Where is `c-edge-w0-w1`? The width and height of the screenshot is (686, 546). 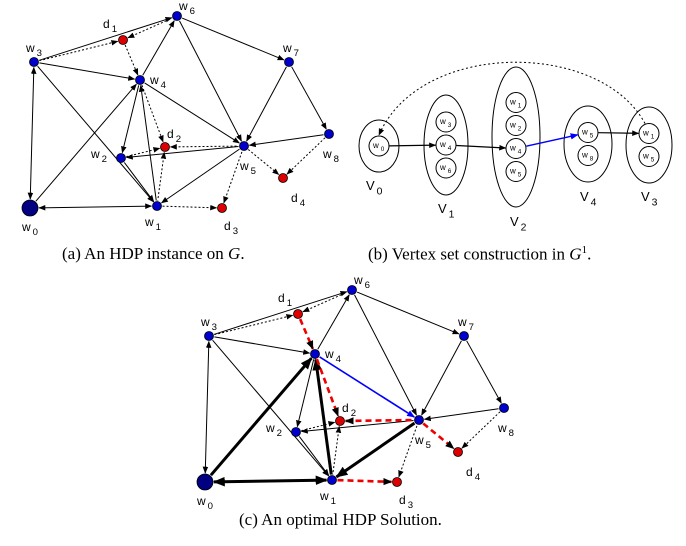 c-edge-w0-w1 is located at coordinates (270, 481).